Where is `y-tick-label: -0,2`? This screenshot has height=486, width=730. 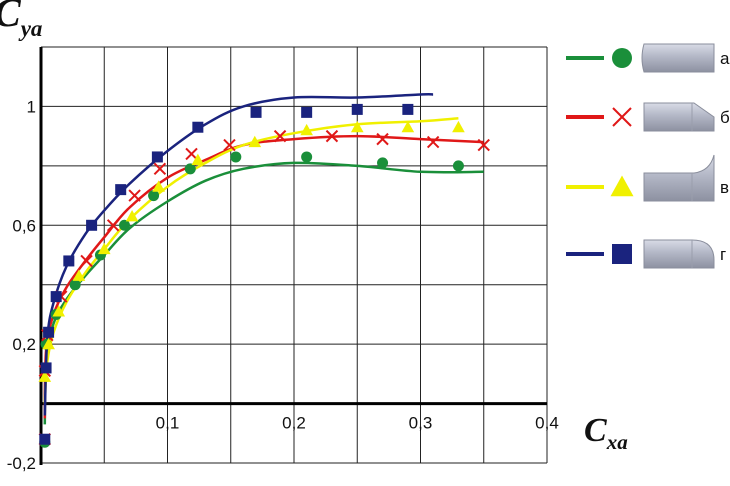
y-tick-label: -0,2 is located at coordinates (21, 463).